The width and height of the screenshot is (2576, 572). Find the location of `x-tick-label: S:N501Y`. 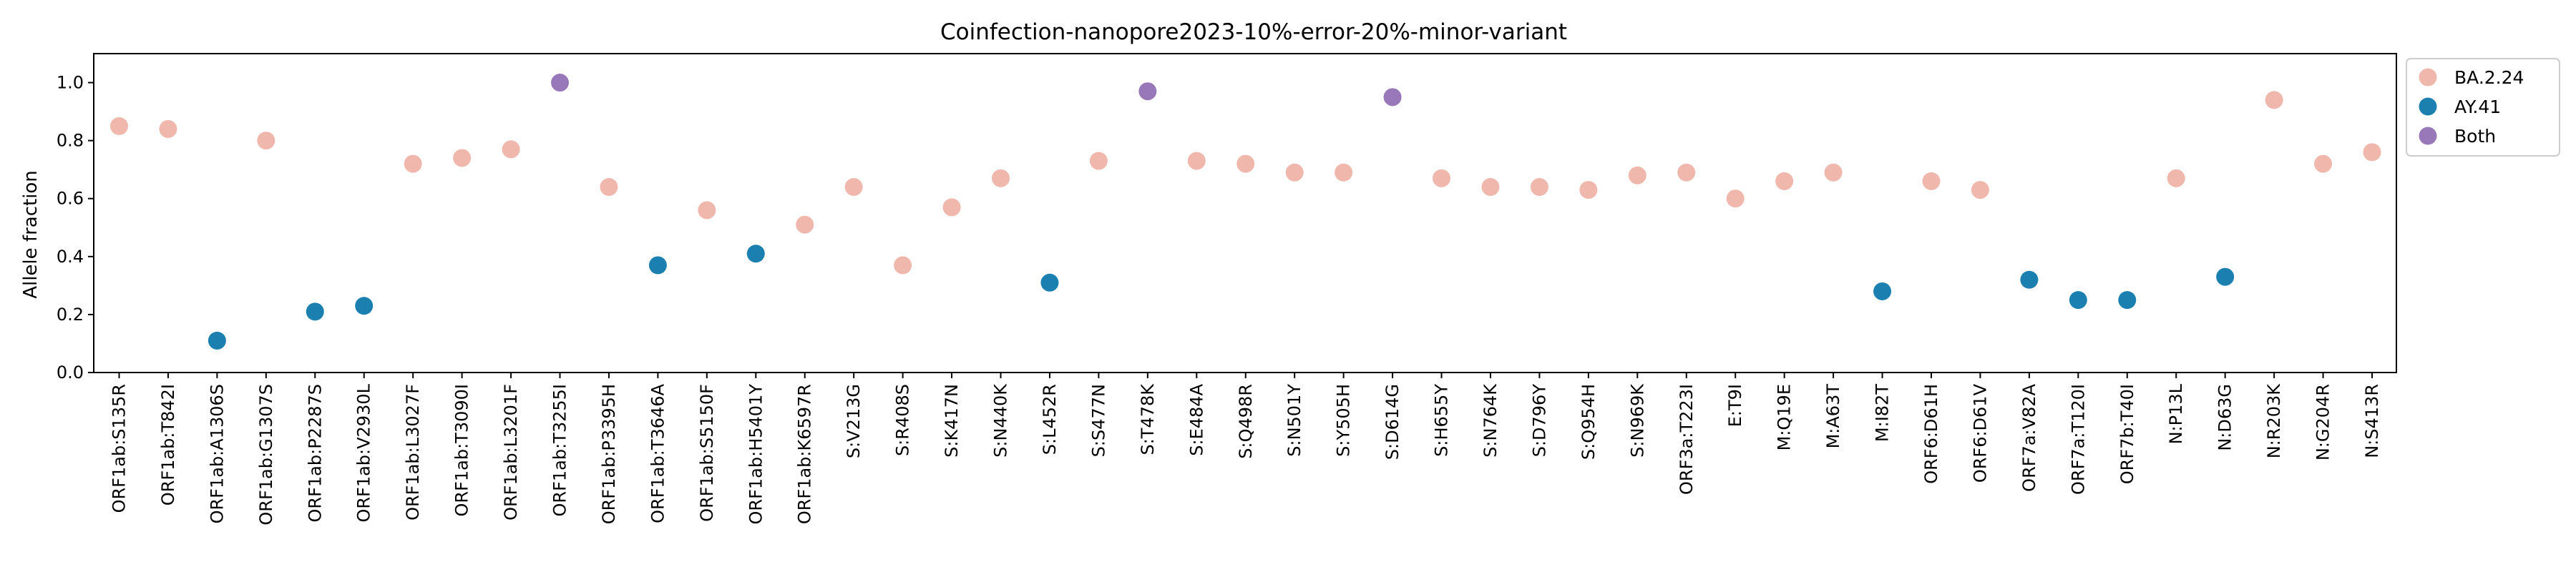

x-tick-label: S:N501Y is located at coordinates (1294, 420).